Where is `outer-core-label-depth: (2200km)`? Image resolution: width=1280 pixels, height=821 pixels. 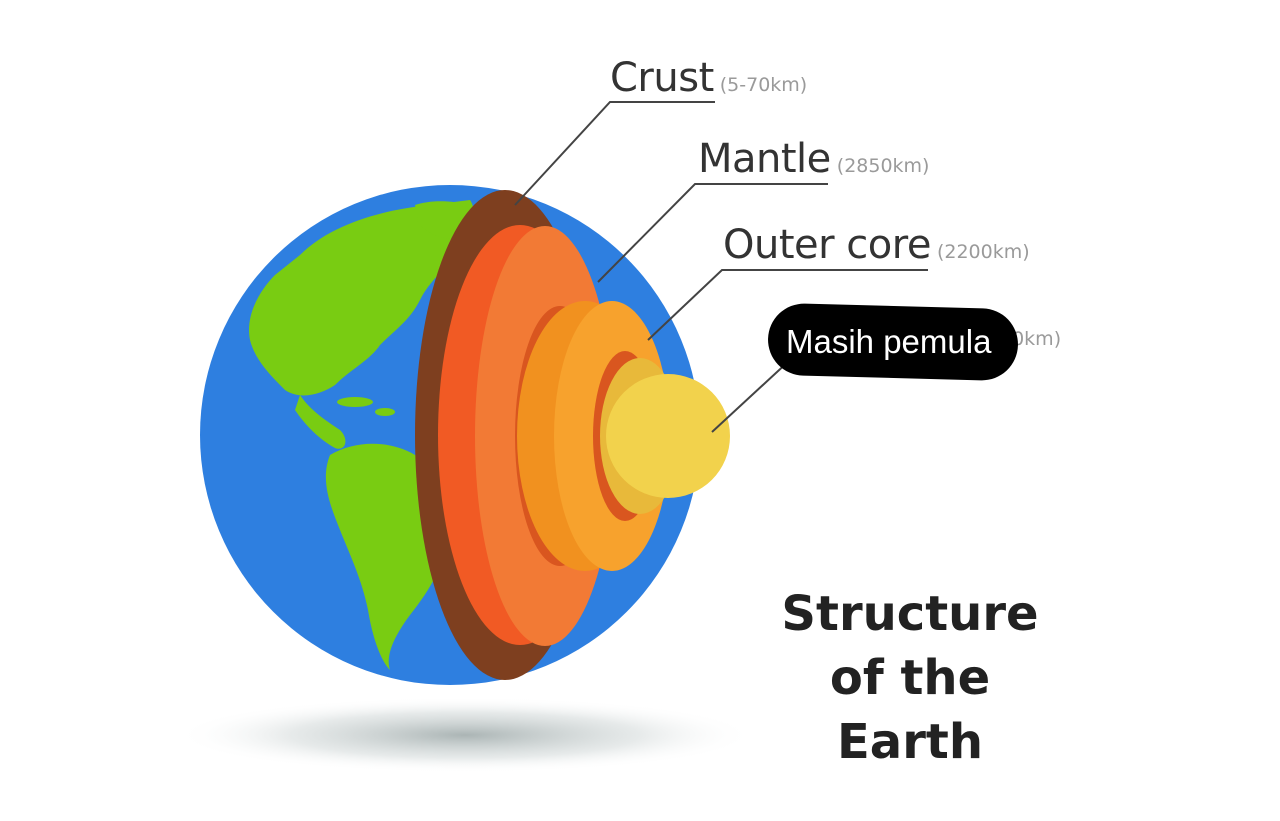 outer-core-label-depth: (2200km) is located at coordinates (983, 252).